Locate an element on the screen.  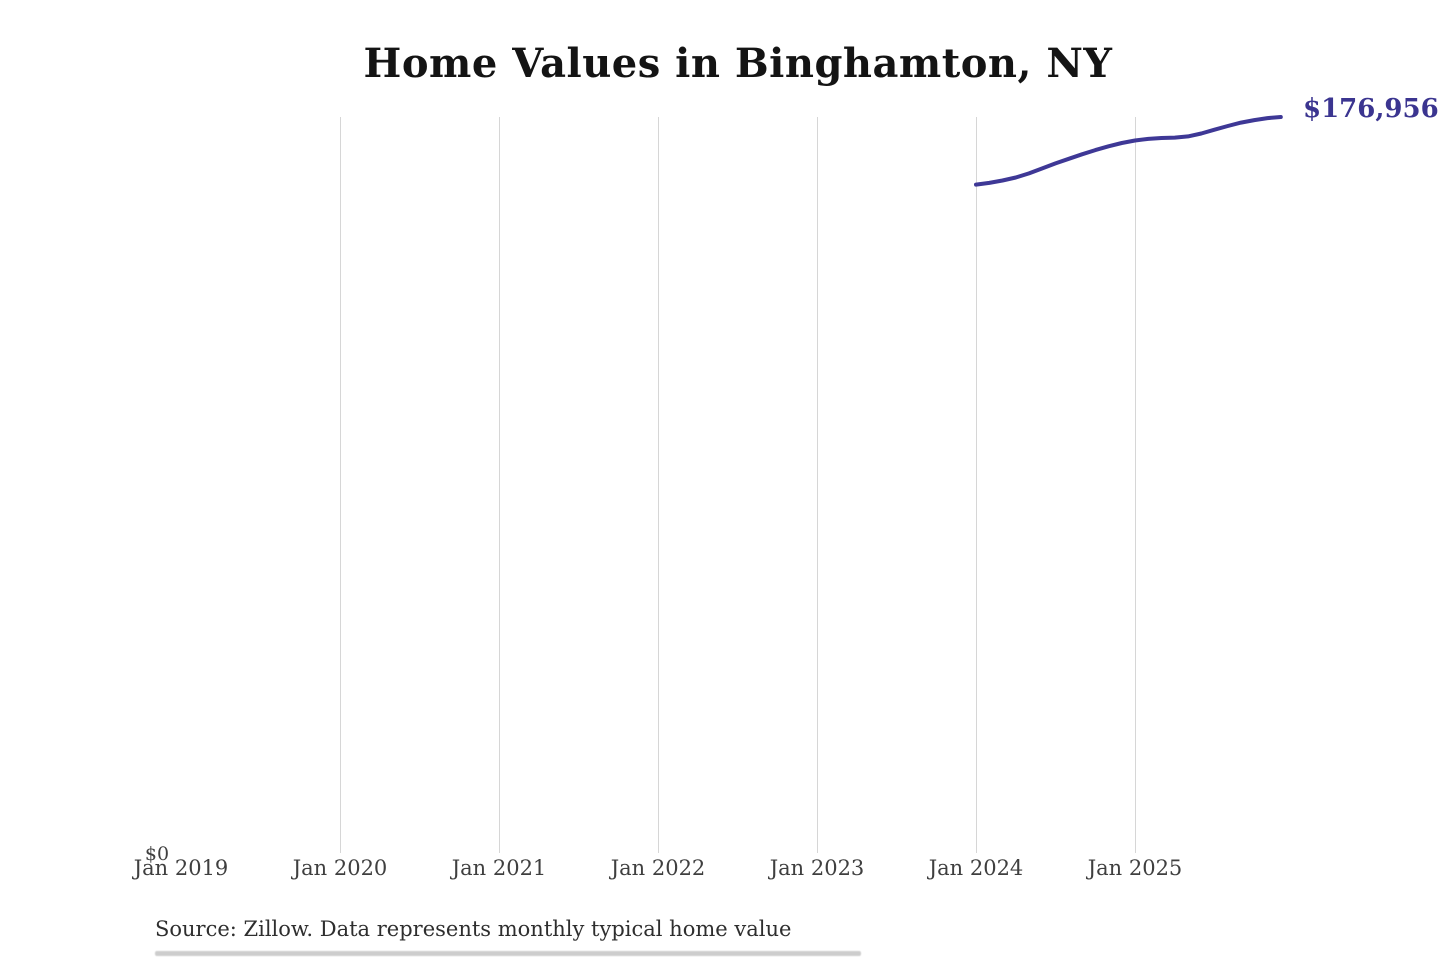
x-tick-label: Jan 2023 is located at coordinates (817, 868).